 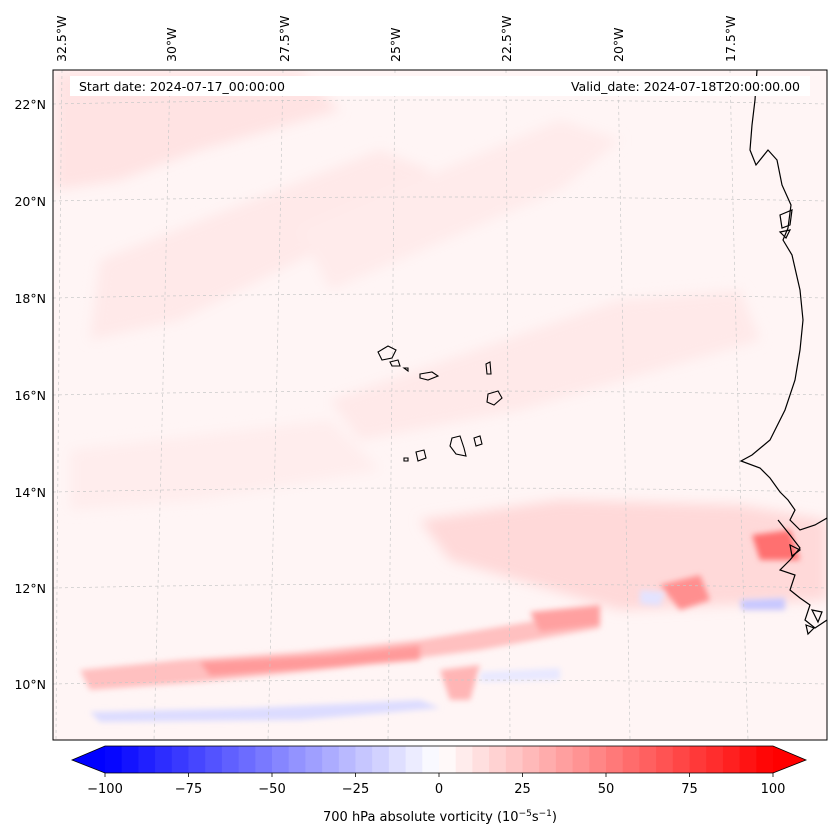 I want to click on island-santiago, so click(x=458, y=446).